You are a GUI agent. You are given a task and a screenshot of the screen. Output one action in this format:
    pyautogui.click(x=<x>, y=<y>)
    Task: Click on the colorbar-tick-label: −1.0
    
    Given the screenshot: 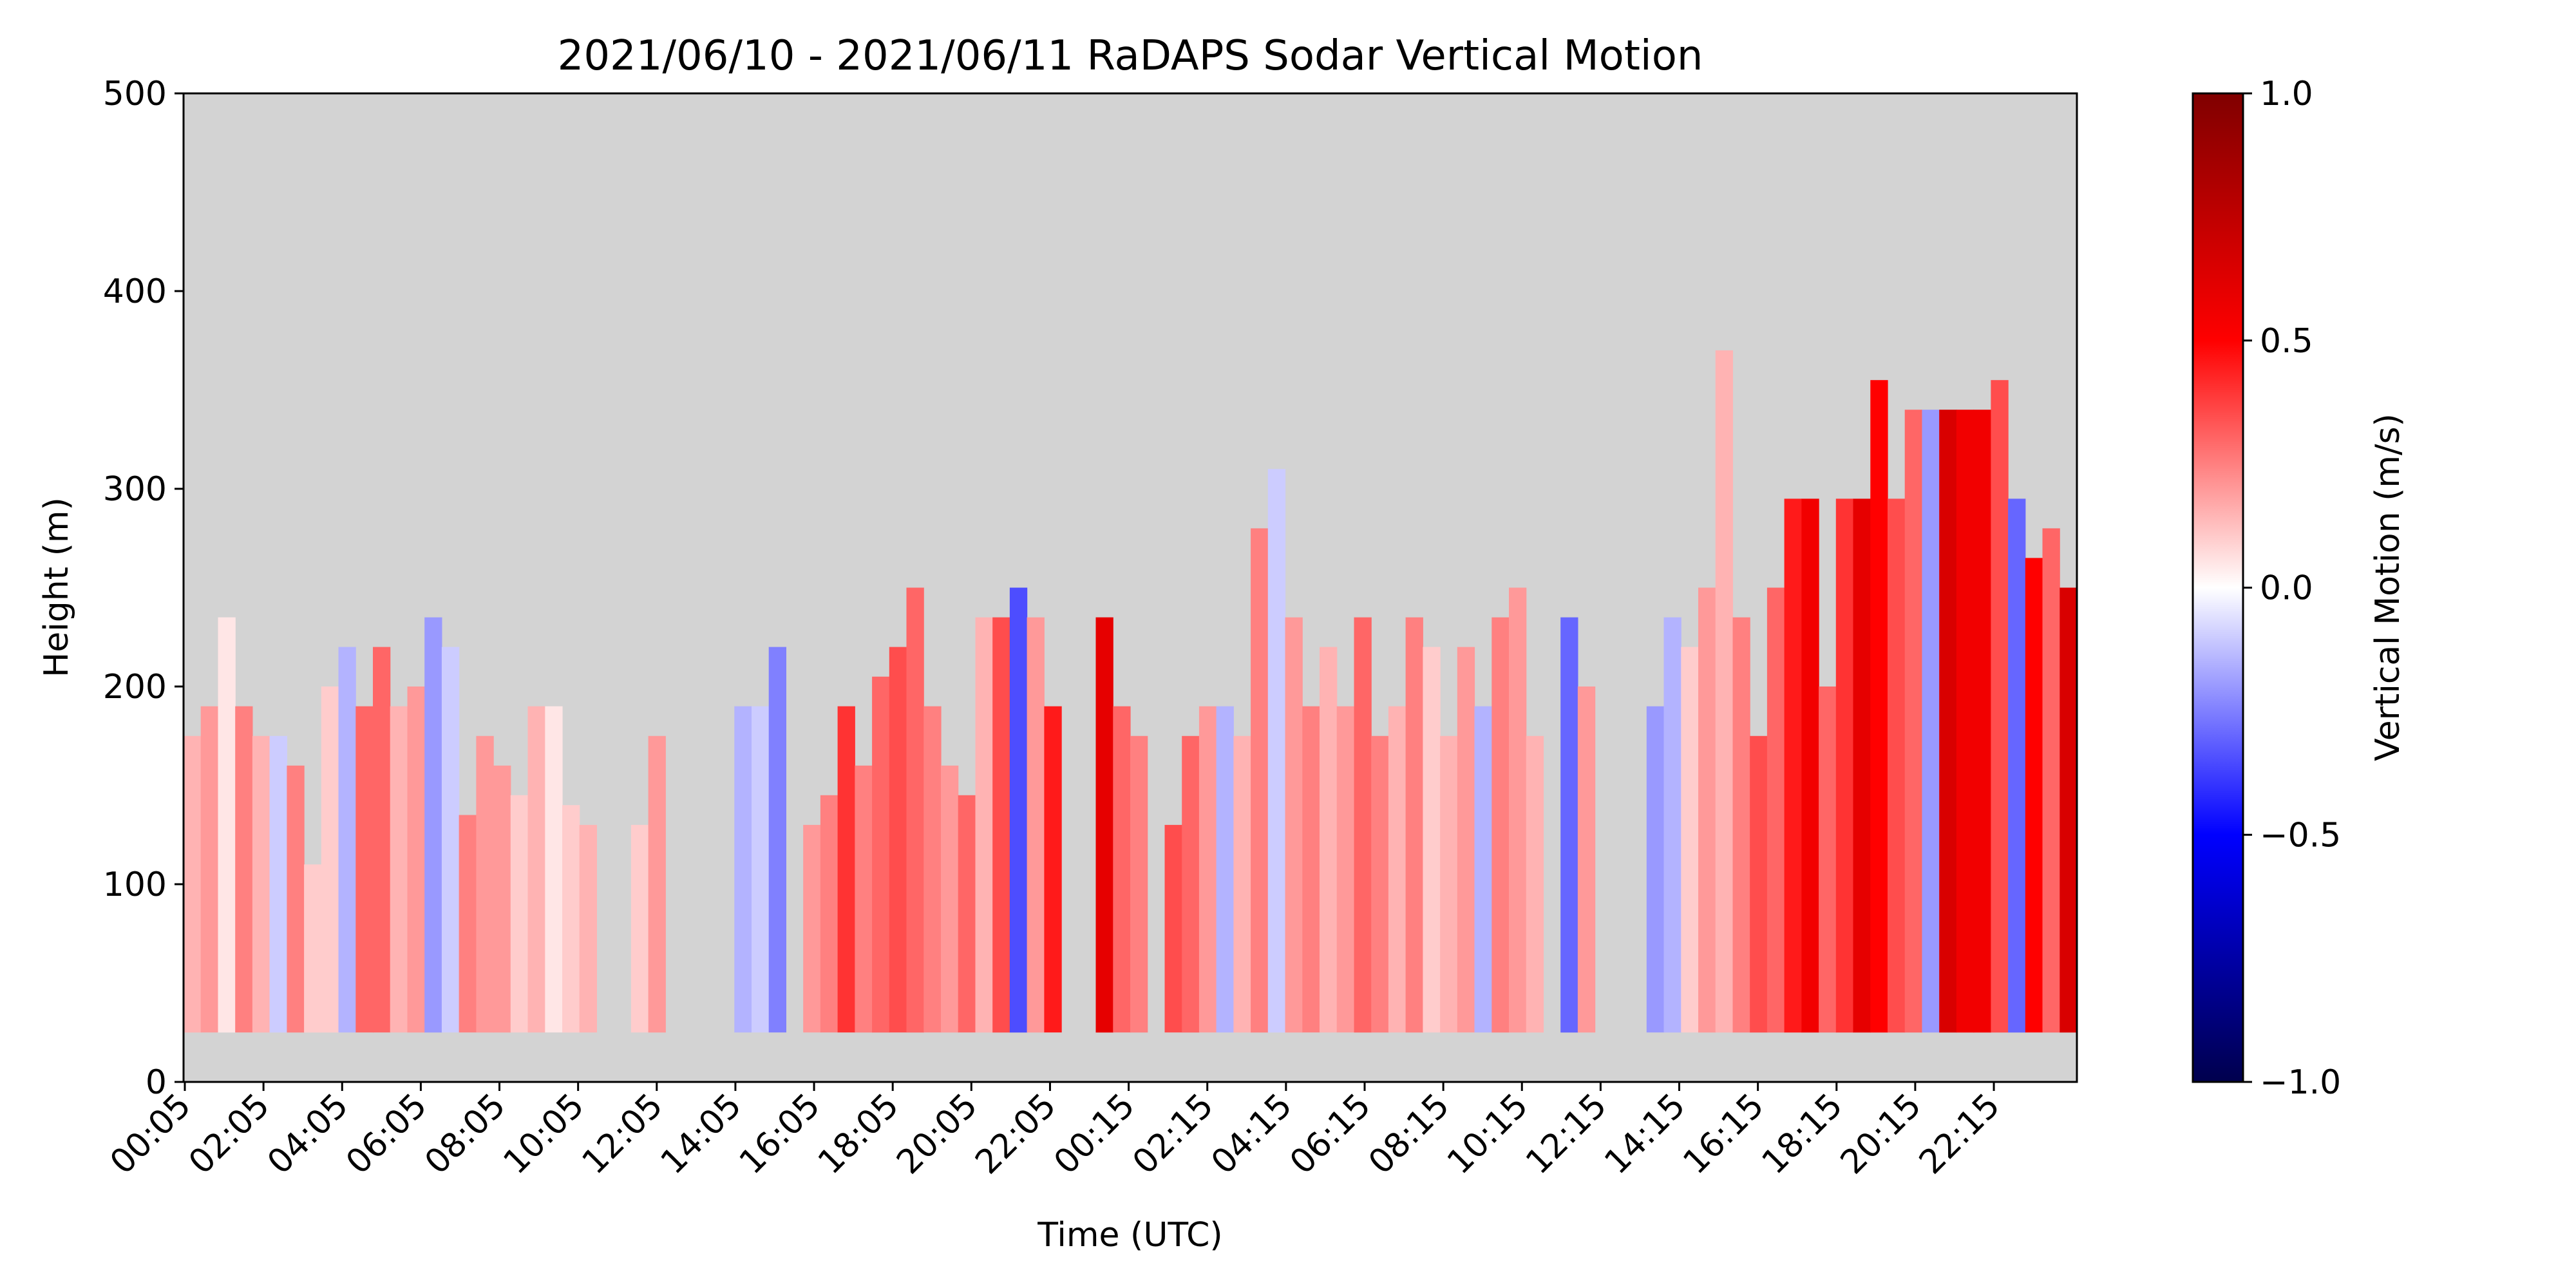 What is the action you would take?
    pyautogui.click(x=2300, y=1082)
    